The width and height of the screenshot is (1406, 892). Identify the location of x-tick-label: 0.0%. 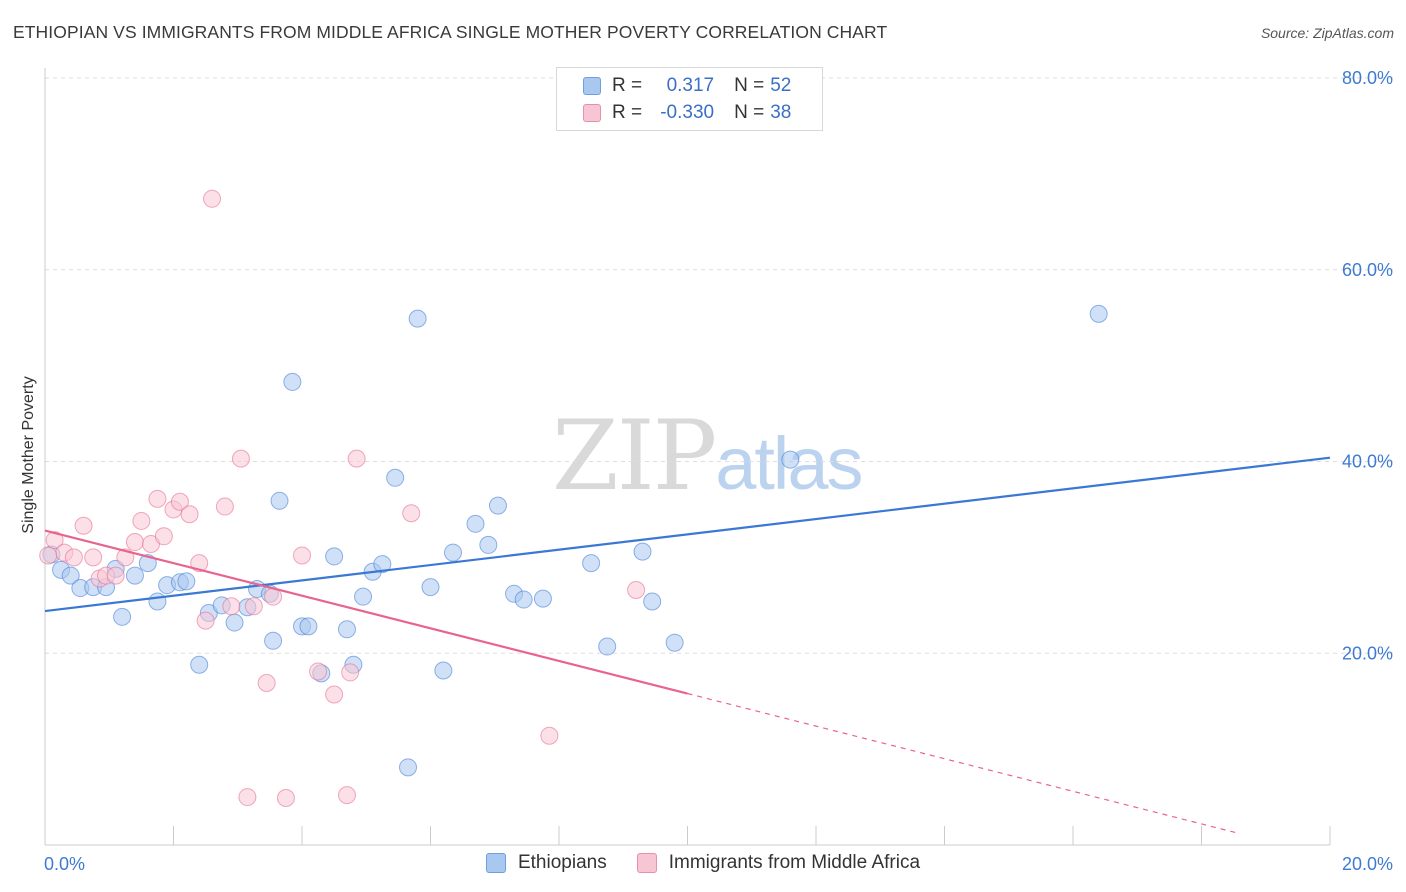
(64, 864).